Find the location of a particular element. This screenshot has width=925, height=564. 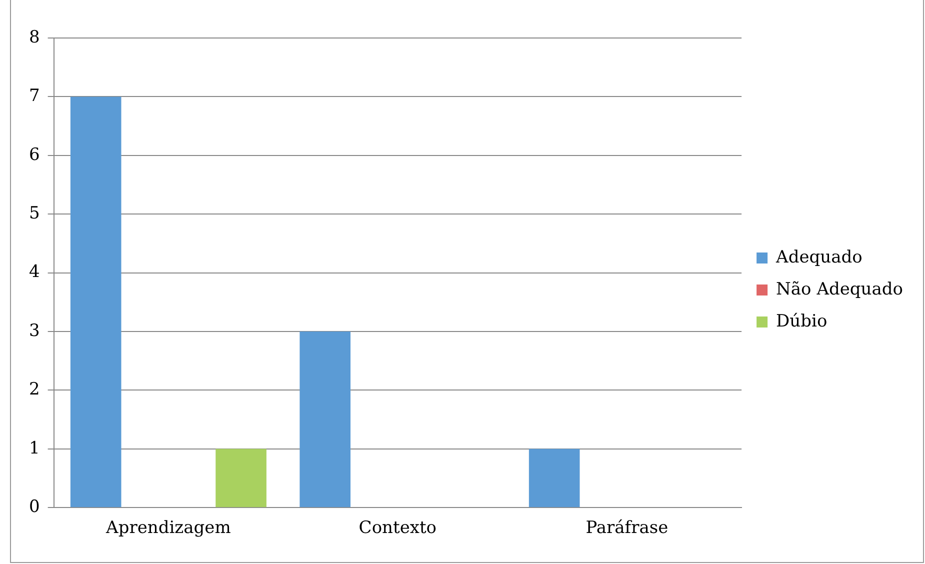

y-tick-label: 1 is located at coordinates (34, 448).